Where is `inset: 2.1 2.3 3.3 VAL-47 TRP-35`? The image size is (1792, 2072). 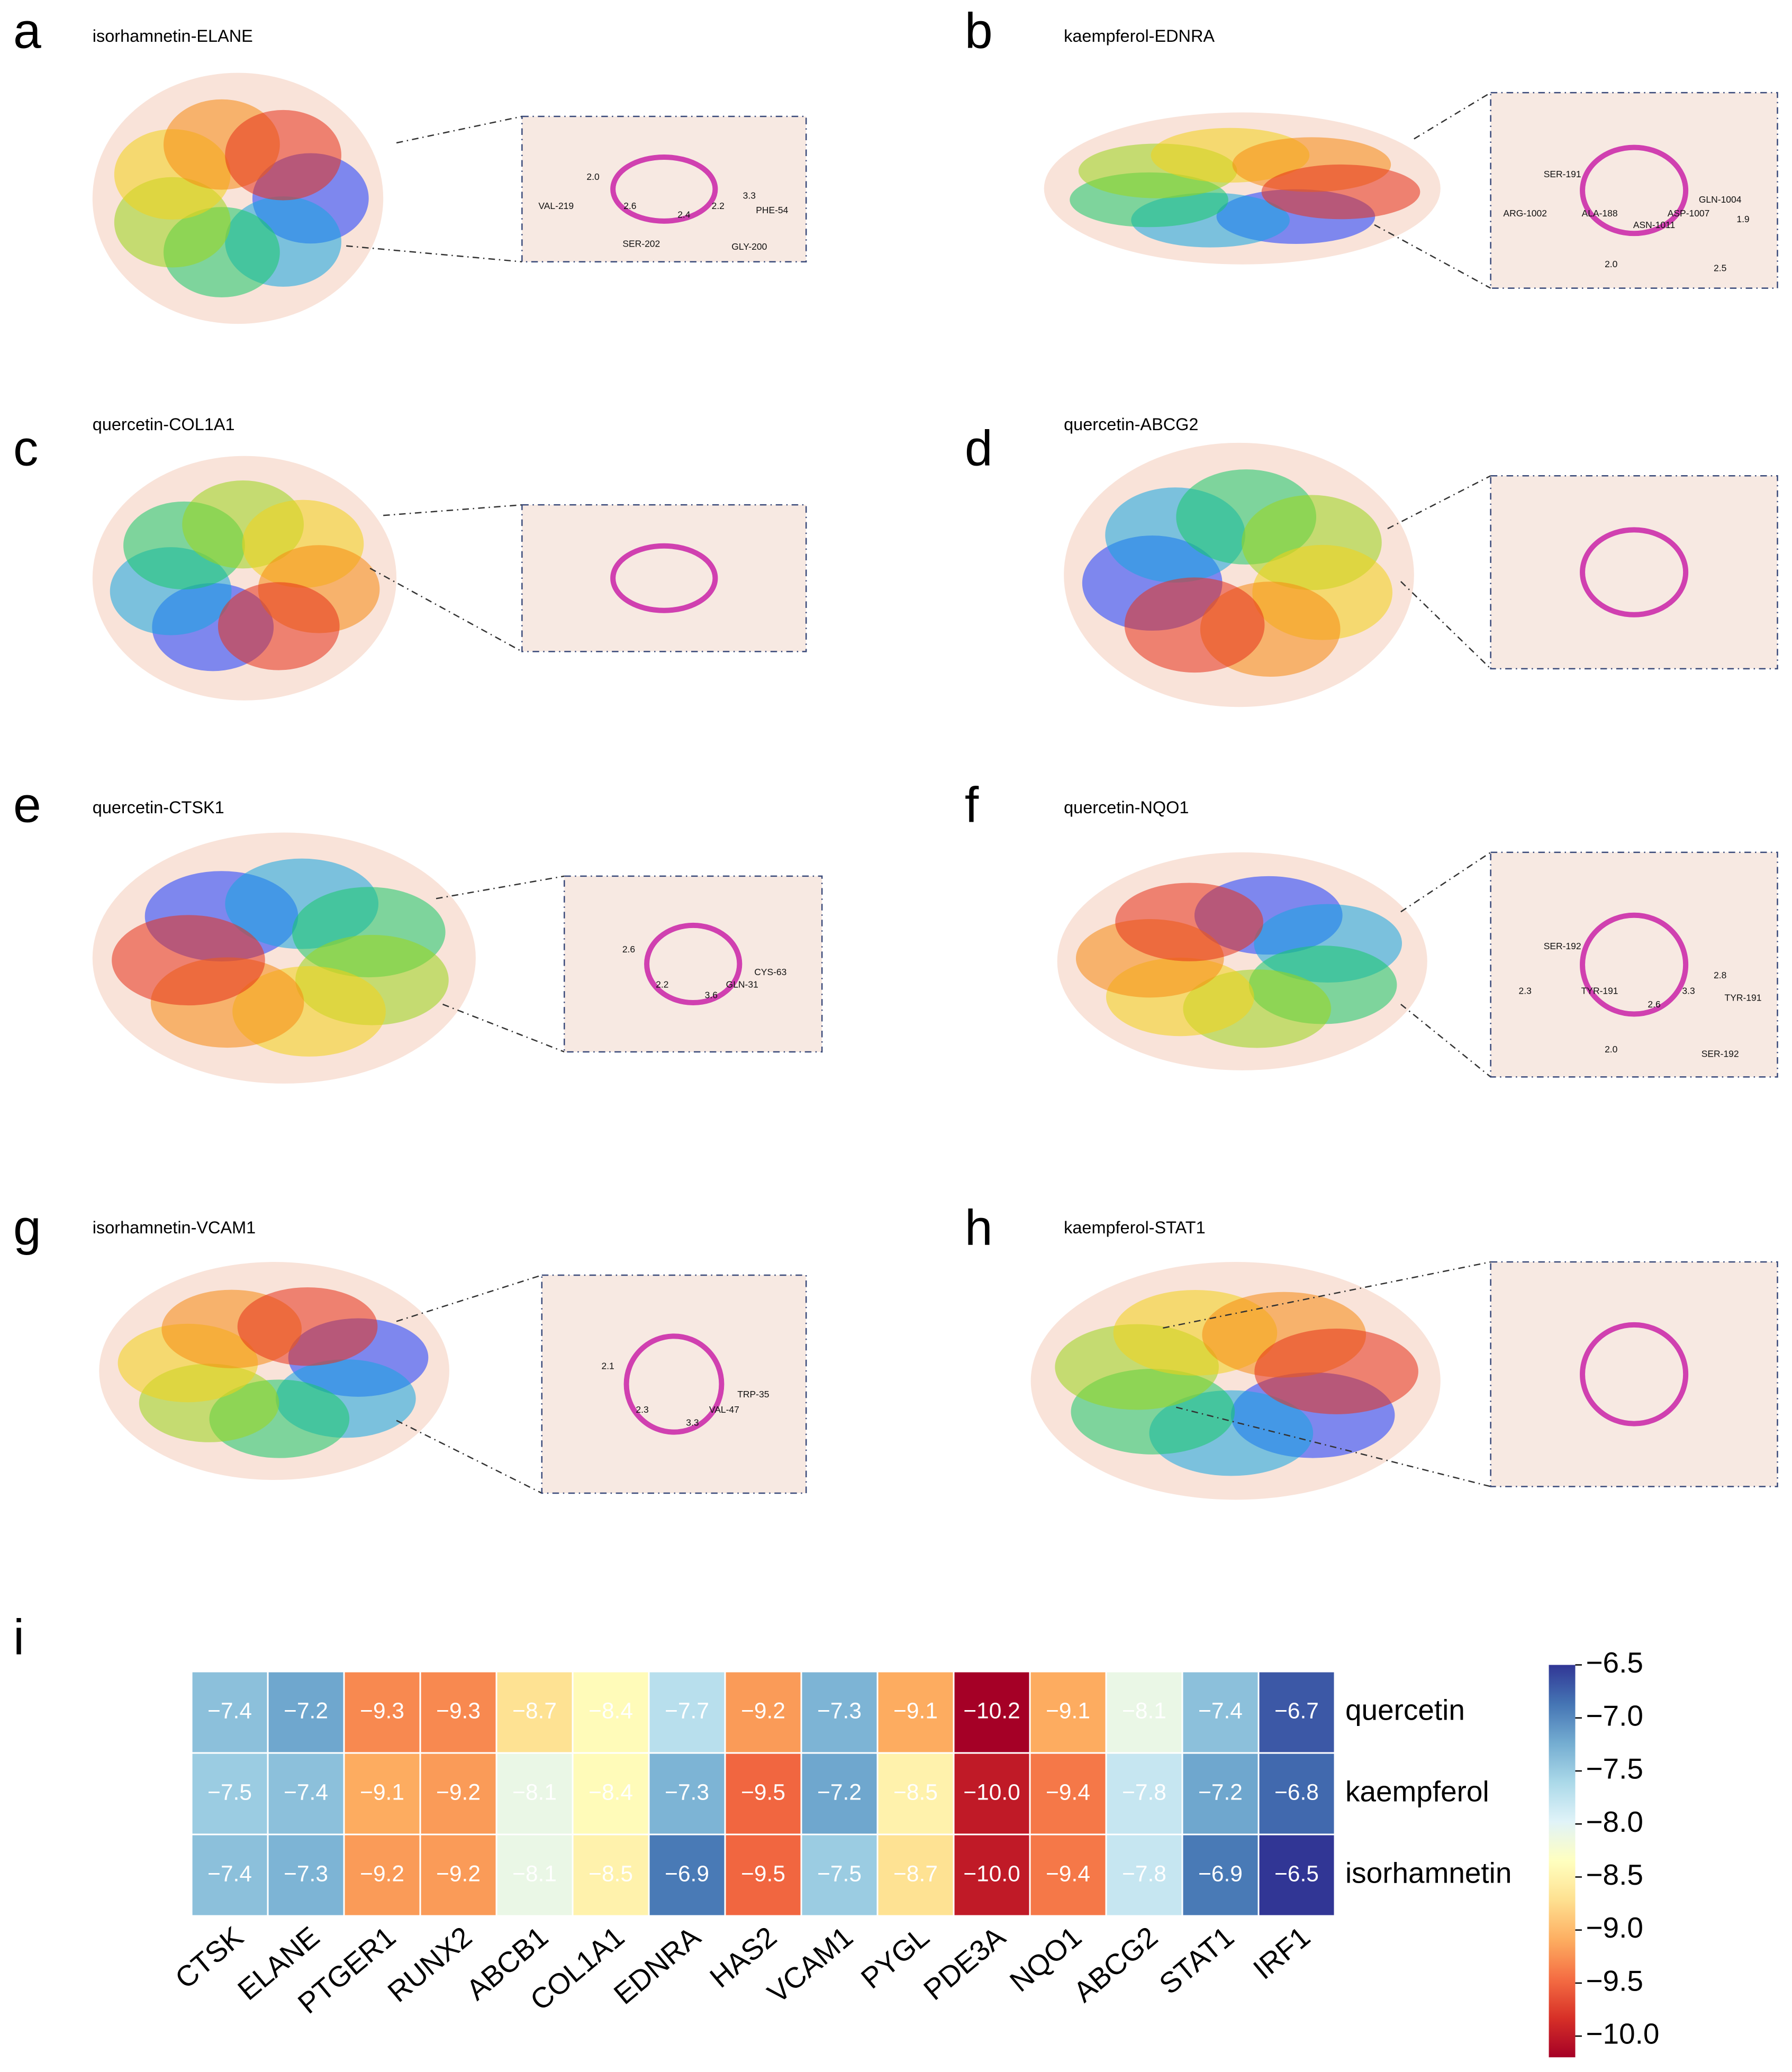
inset: 2.1 2.3 3.3 VAL-47 TRP-35 is located at coordinates (674, 1384).